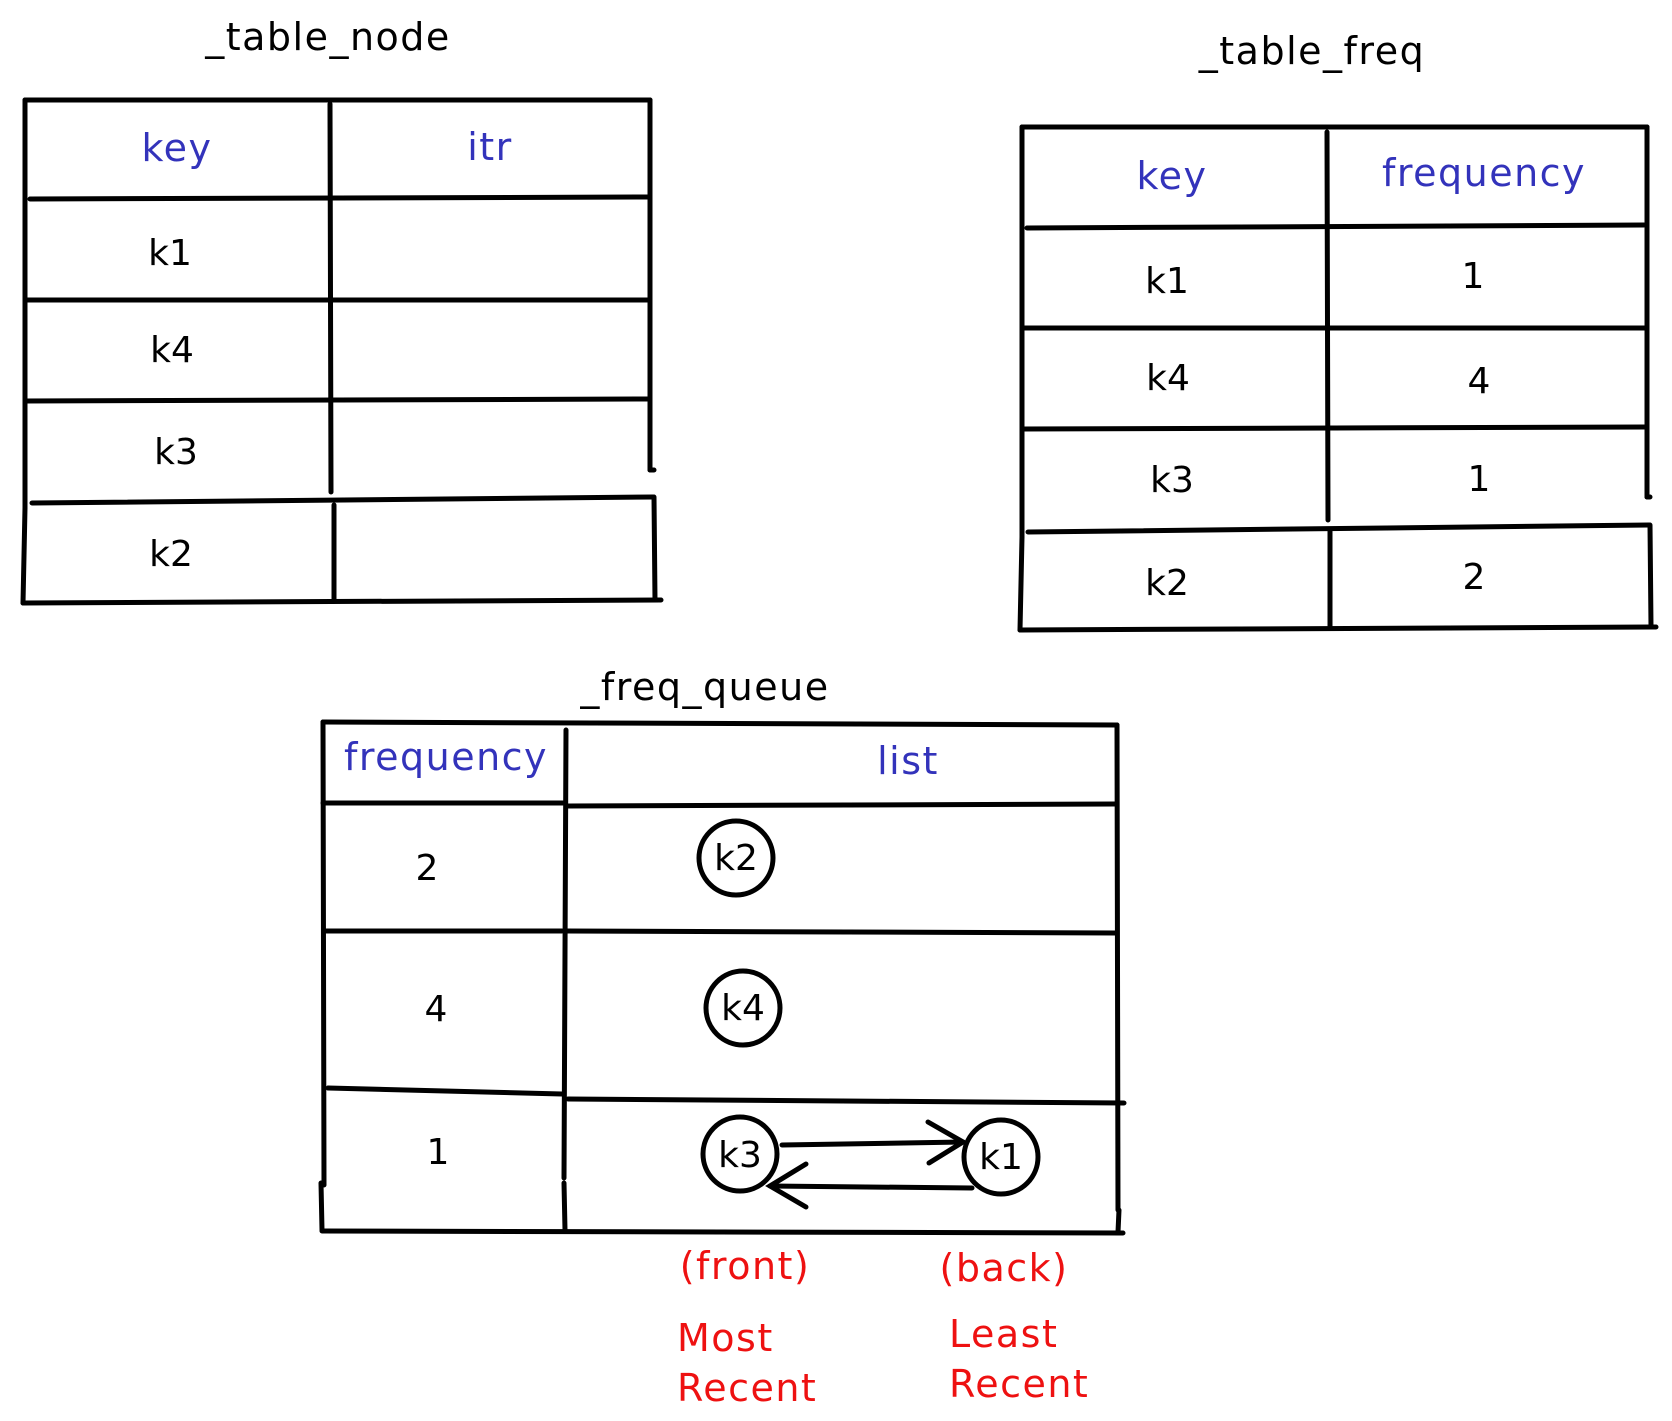 The image size is (1672, 1421). I want to click on table-node-key-cell: k3, so click(176, 452).